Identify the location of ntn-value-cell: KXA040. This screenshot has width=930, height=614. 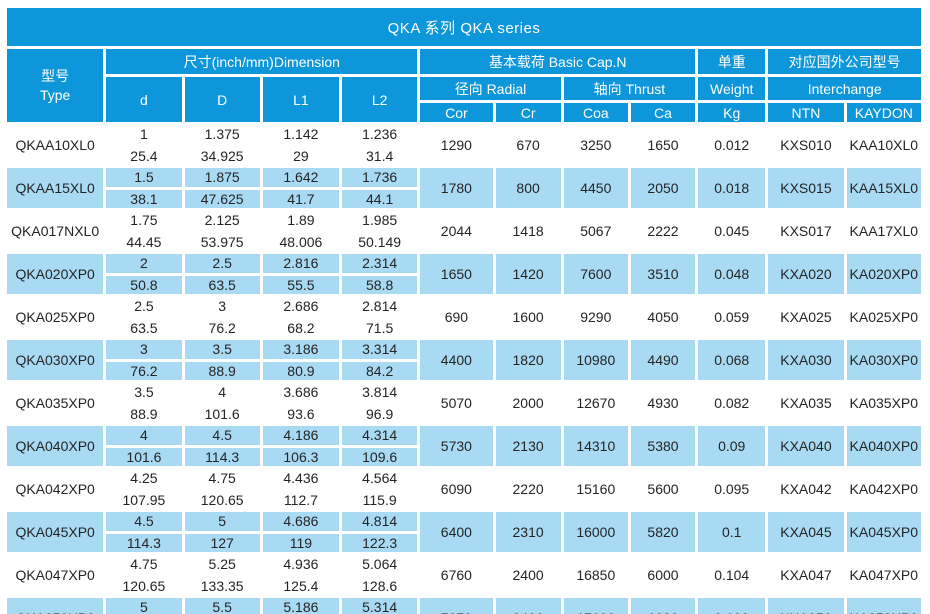
(806, 446).